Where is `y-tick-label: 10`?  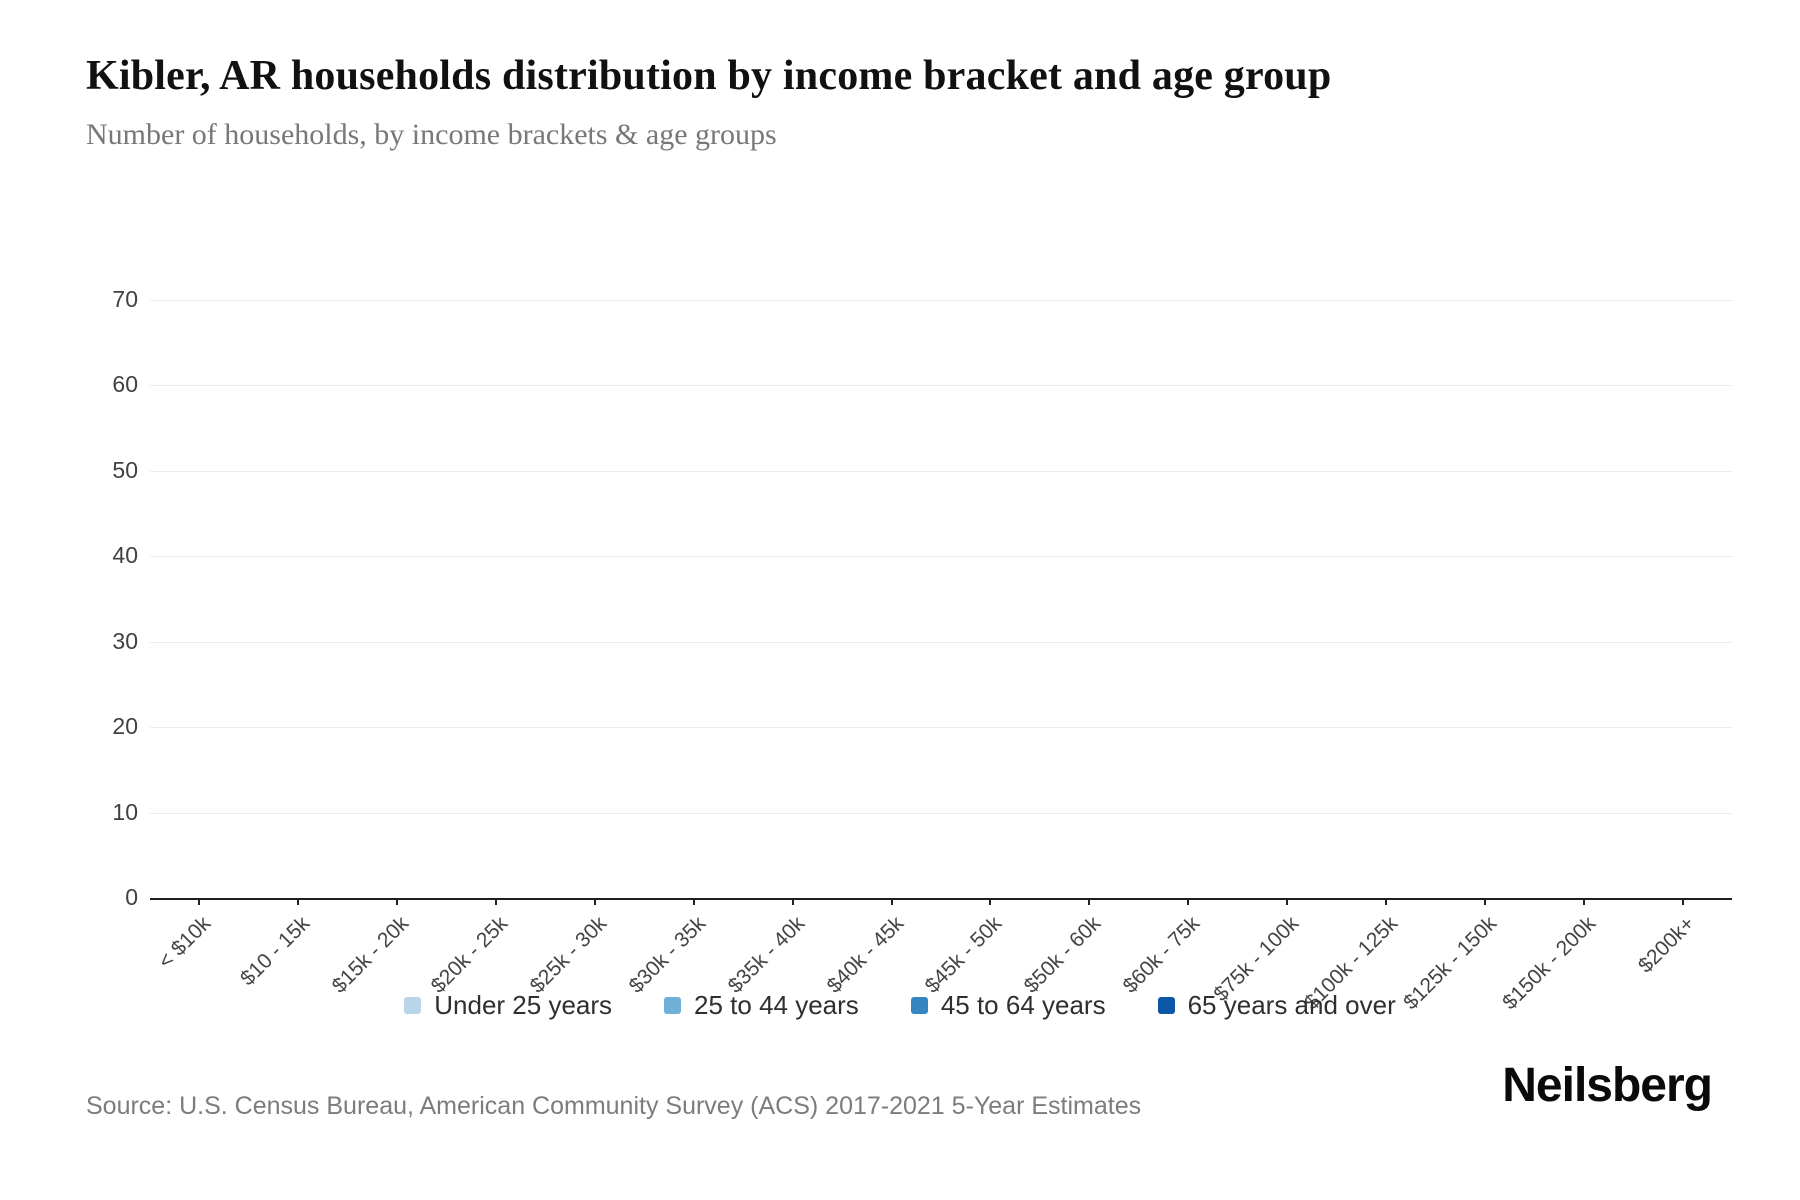 y-tick-label: 10 is located at coordinates (125, 811).